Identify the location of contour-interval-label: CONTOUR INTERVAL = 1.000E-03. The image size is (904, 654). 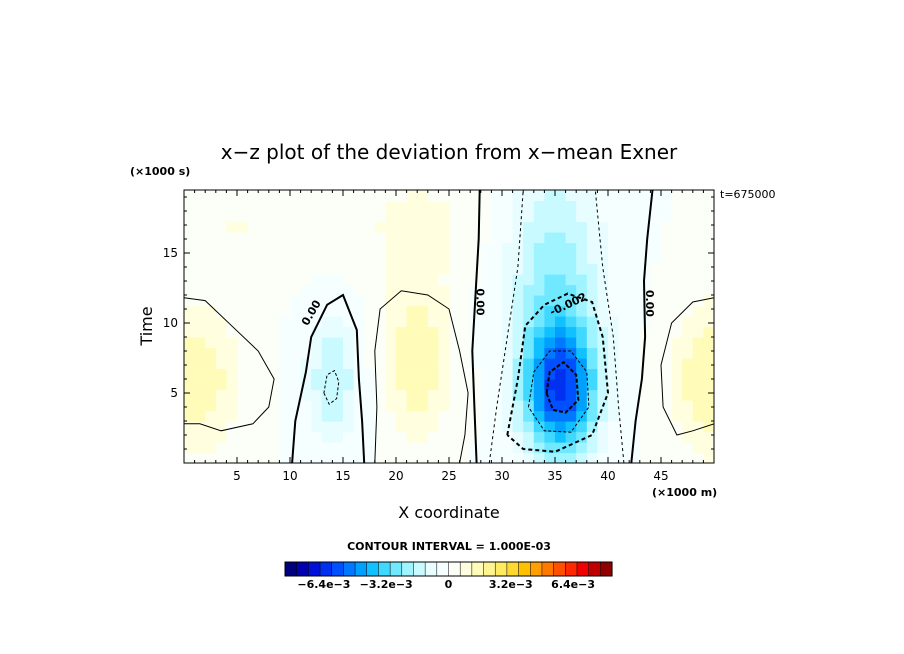
(449, 546).